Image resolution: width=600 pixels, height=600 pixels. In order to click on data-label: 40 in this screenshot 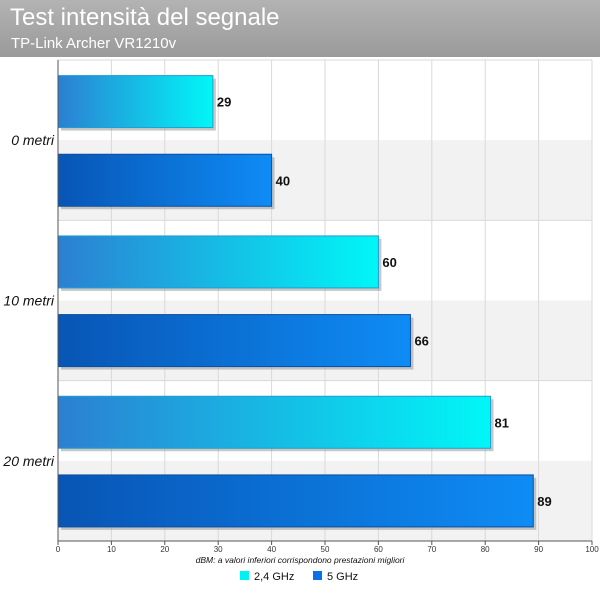, I will do `click(283, 180)`.